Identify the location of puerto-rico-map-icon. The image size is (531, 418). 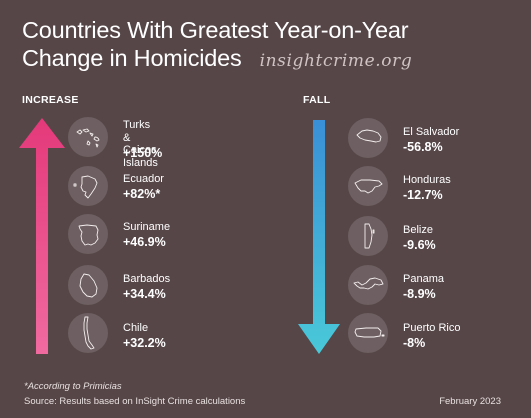
(368, 333).